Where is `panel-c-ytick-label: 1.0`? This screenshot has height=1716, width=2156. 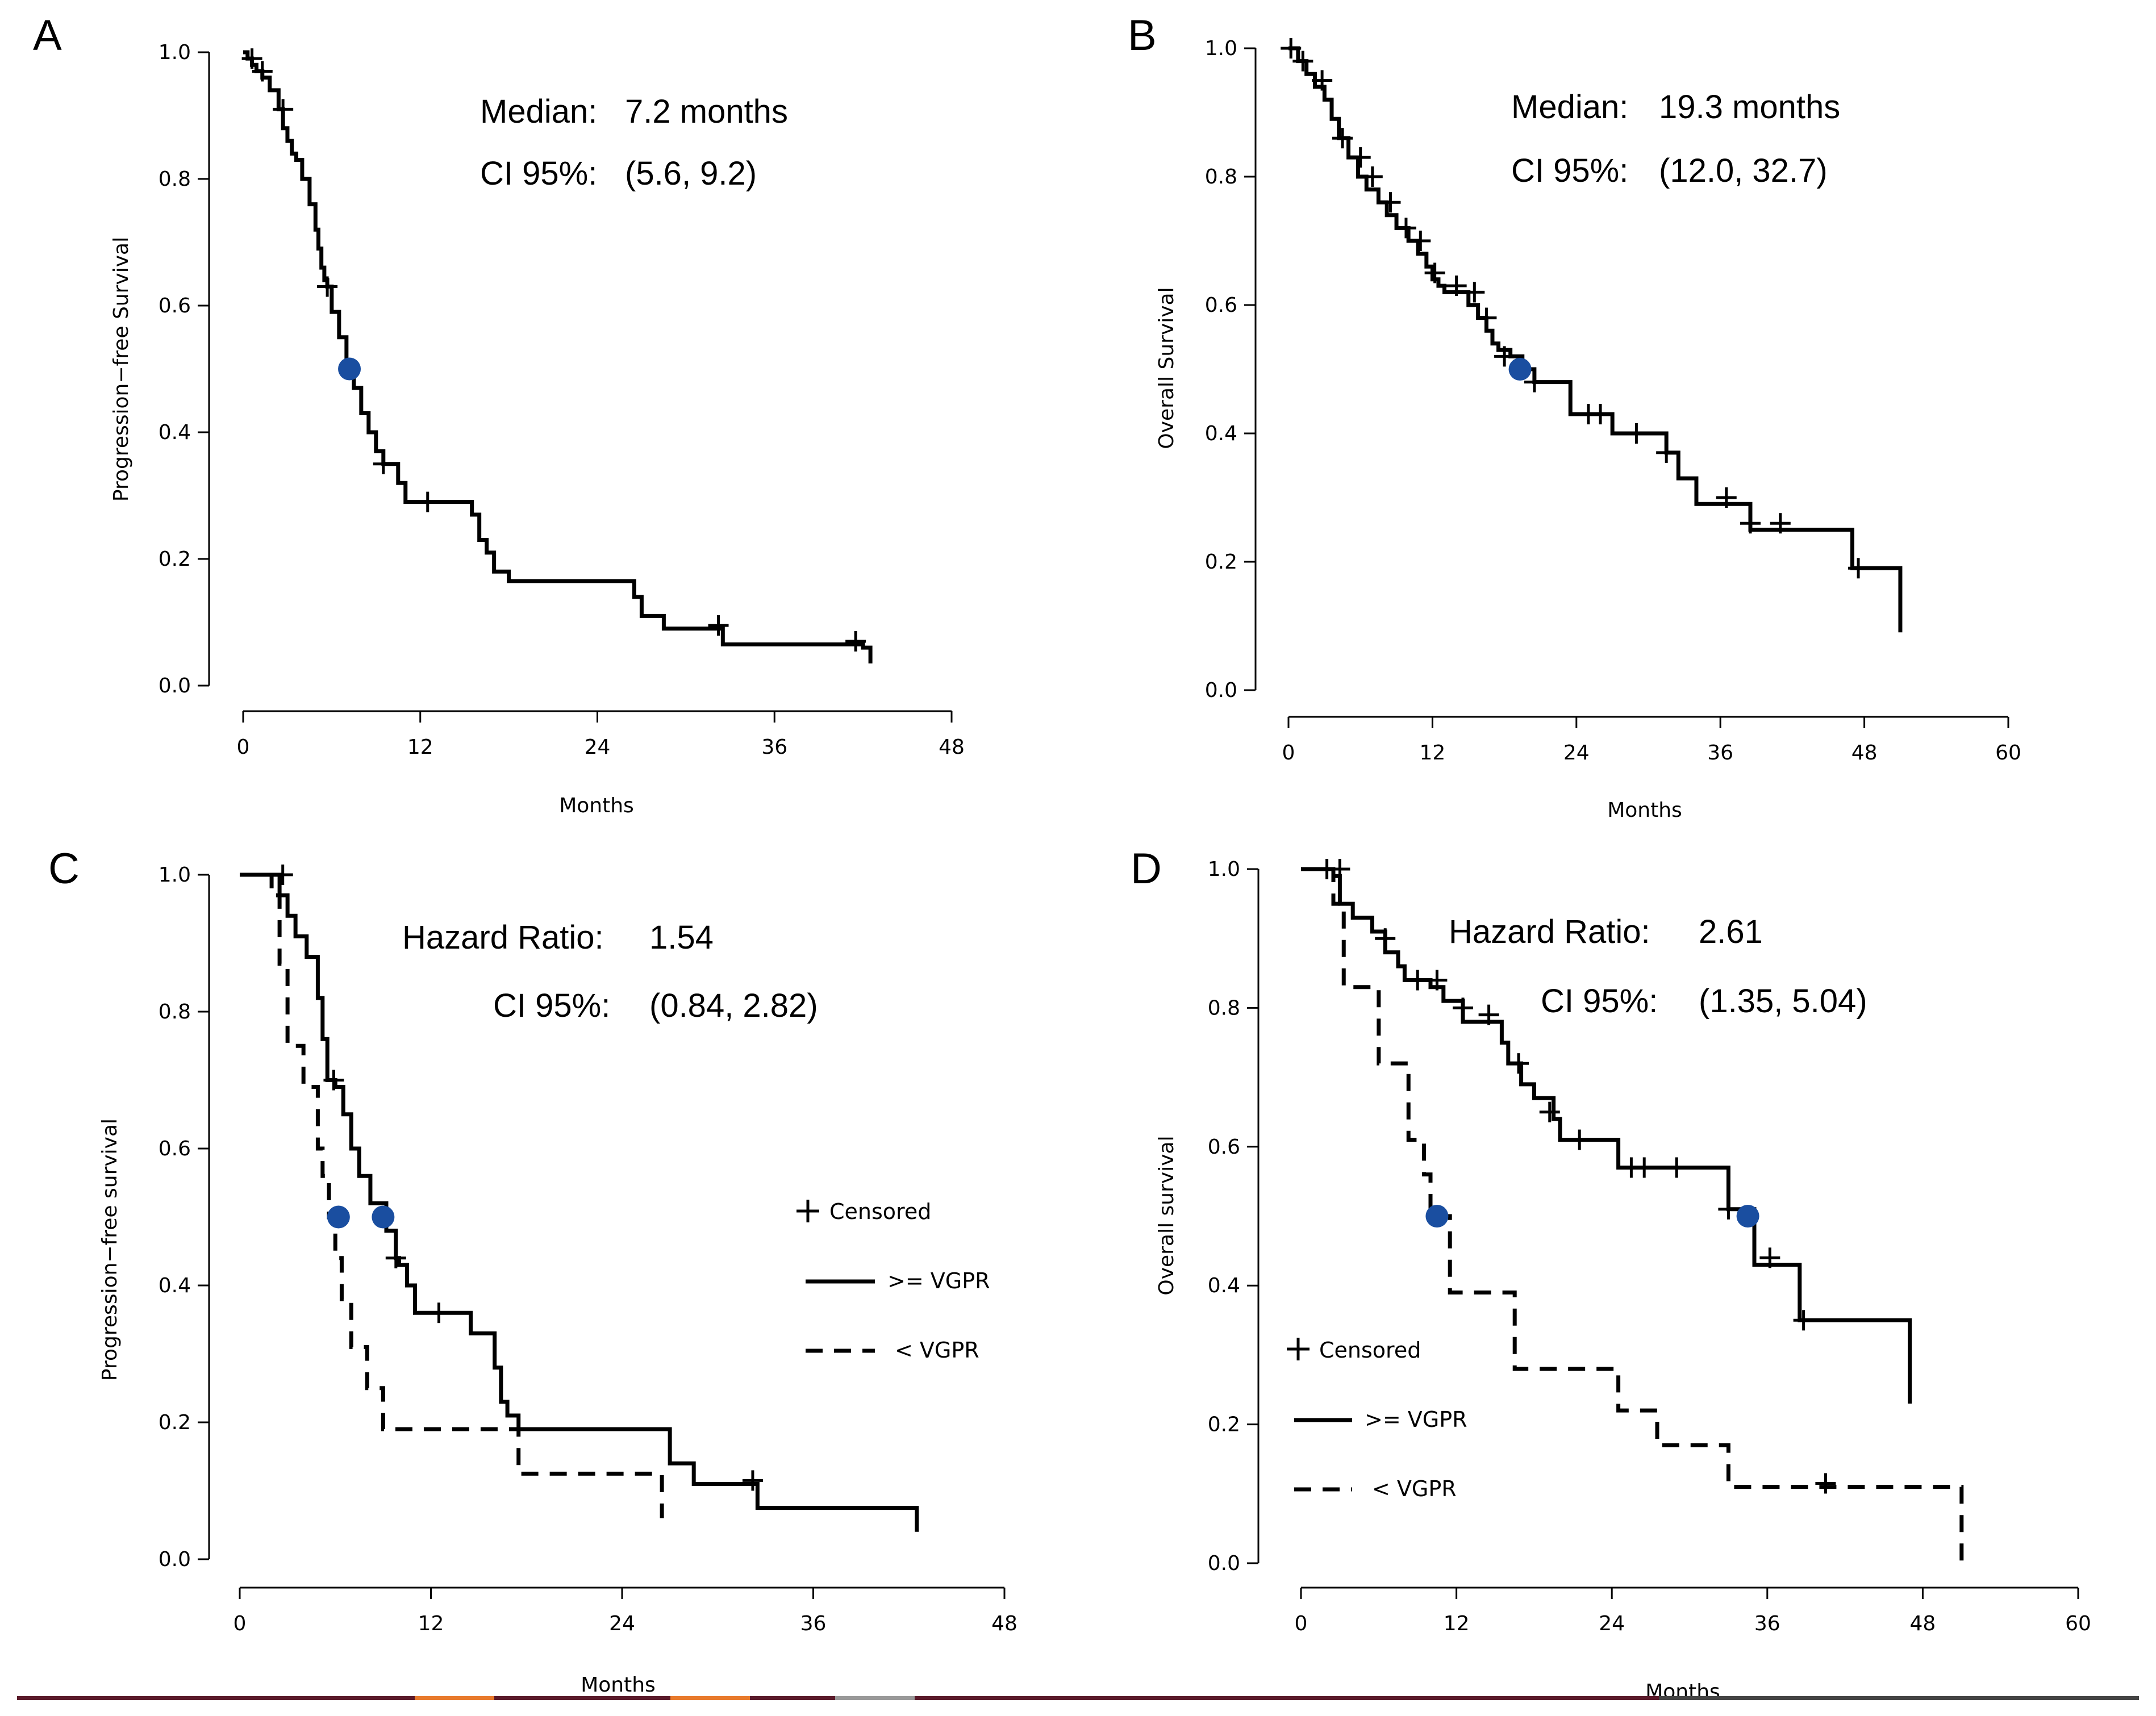
panel-c-ytick-label: 1.0 is located at coordinates (175, 875).